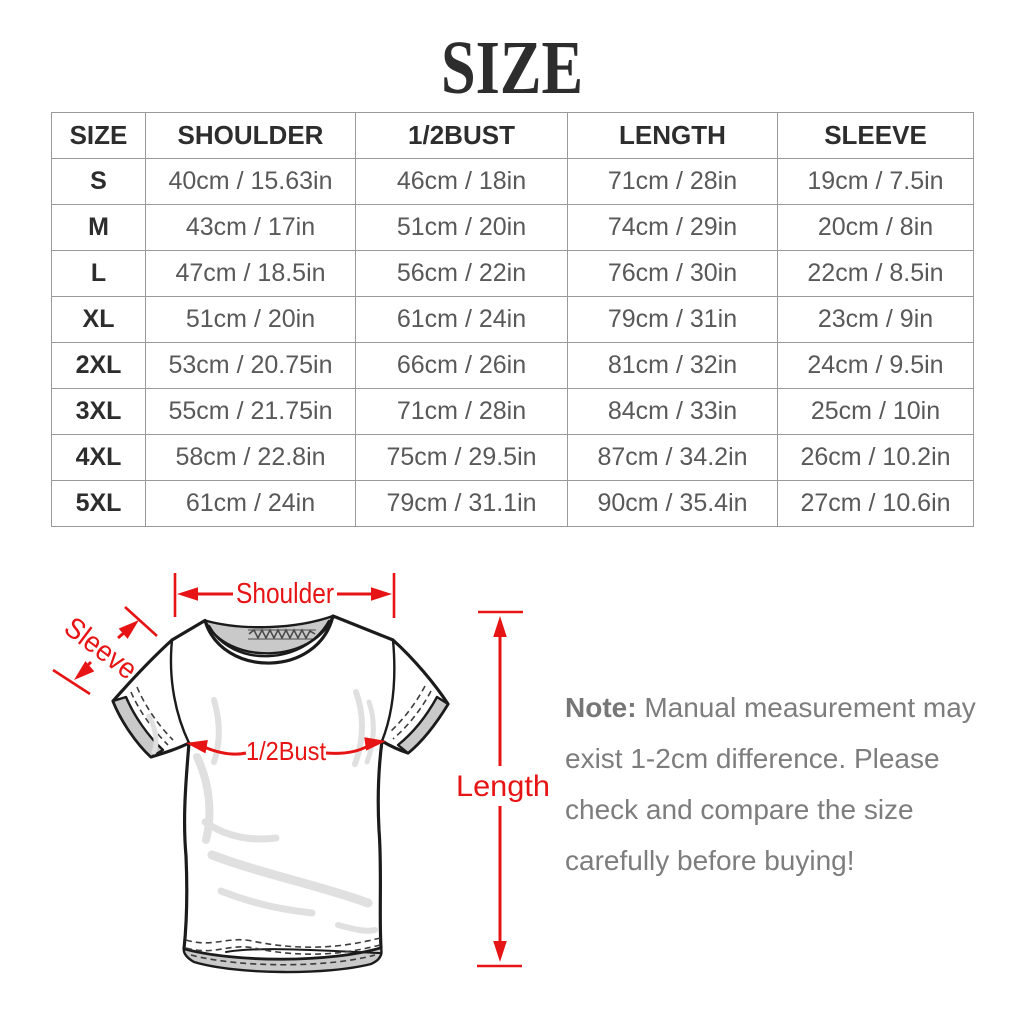 This screenshot has height=1024, width=1024. Describe the element at coordinates (98, 411) in the screenshot. I see `size-label: 3XL` at that location.